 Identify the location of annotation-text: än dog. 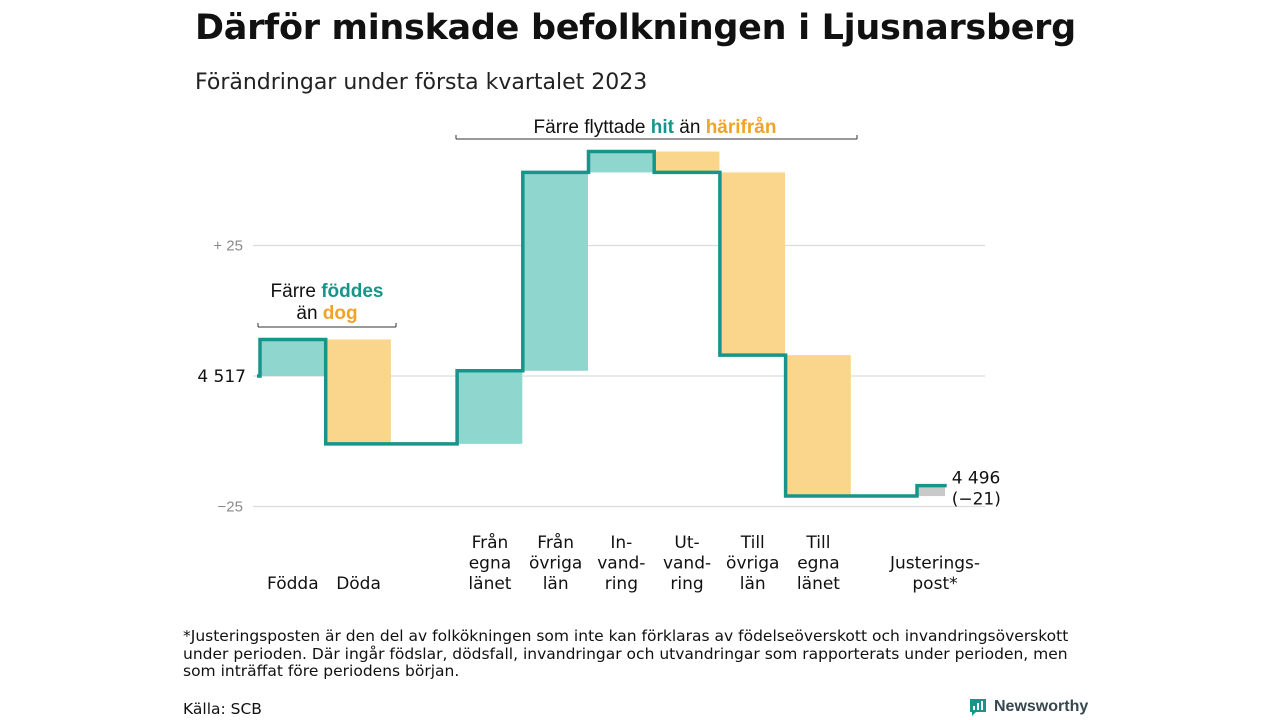
(326, 313).